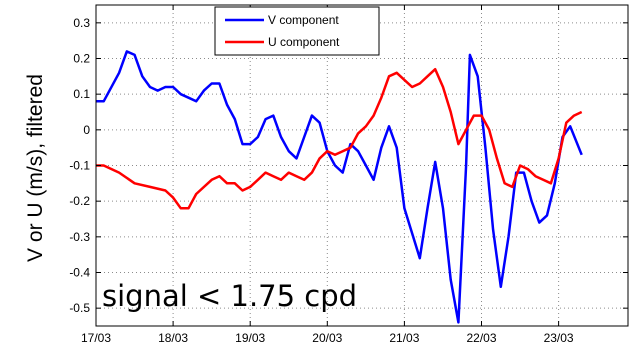 This screenshot has width=635, height=350. Describe the element at coordinates (35, 168) in the screenshot. I see `y-axis-label: V or U (m/s), filtered` at that location.